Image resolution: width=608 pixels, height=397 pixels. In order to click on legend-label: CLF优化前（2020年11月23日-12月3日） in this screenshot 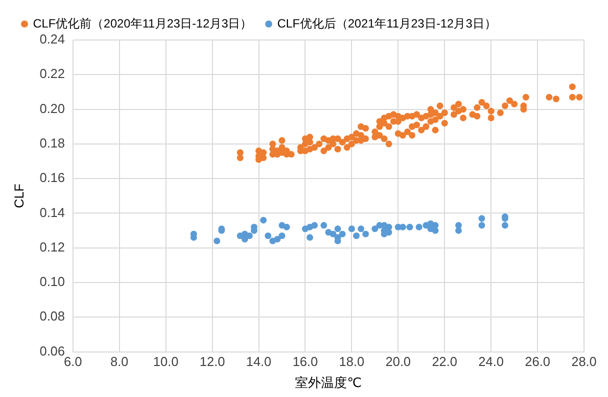, I will do `click(142, 23)`.